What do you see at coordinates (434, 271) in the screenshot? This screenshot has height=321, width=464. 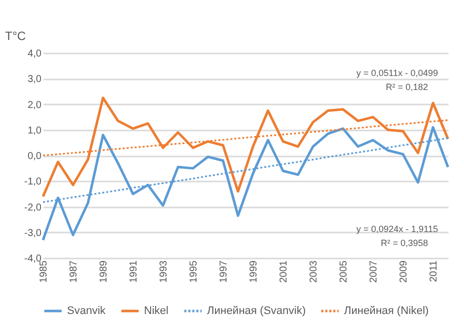 I see `x-tick-label: 2011` at bounding box center [434, 271].